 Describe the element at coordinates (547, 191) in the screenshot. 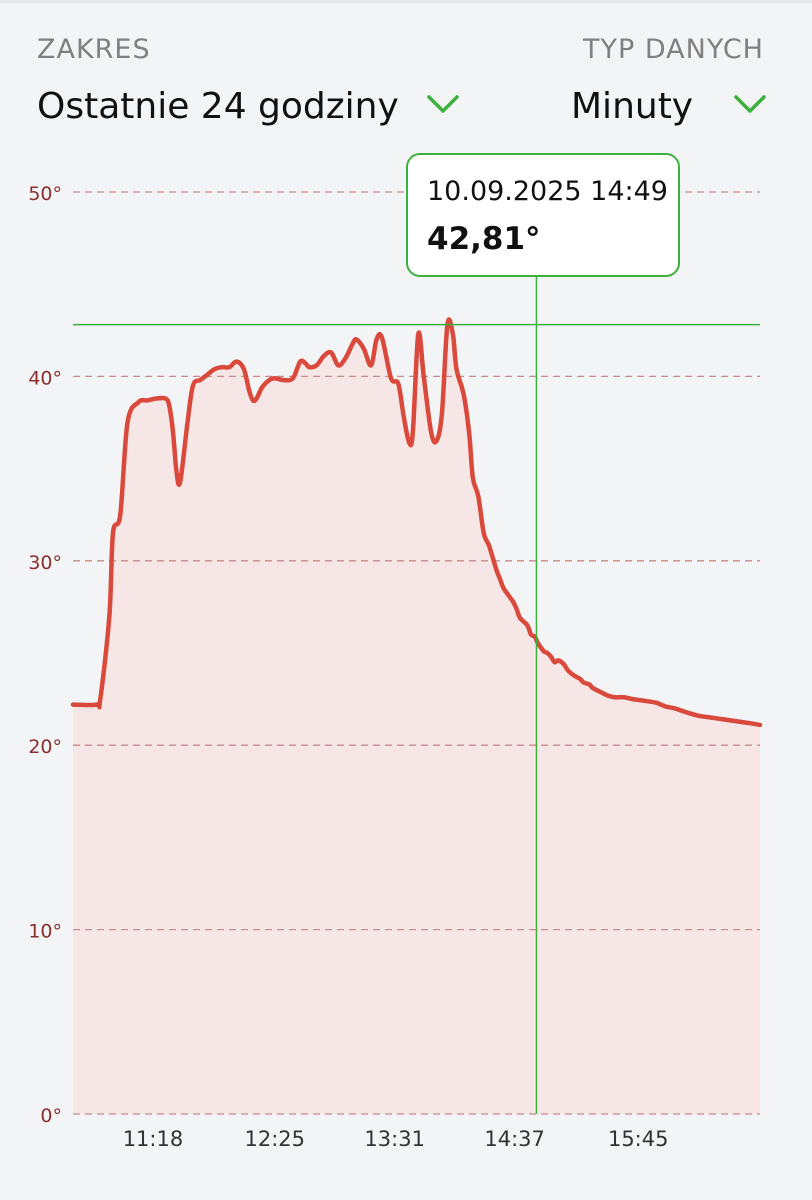

I see `tooltip-date: 10.09.2025 14:49` at that location.